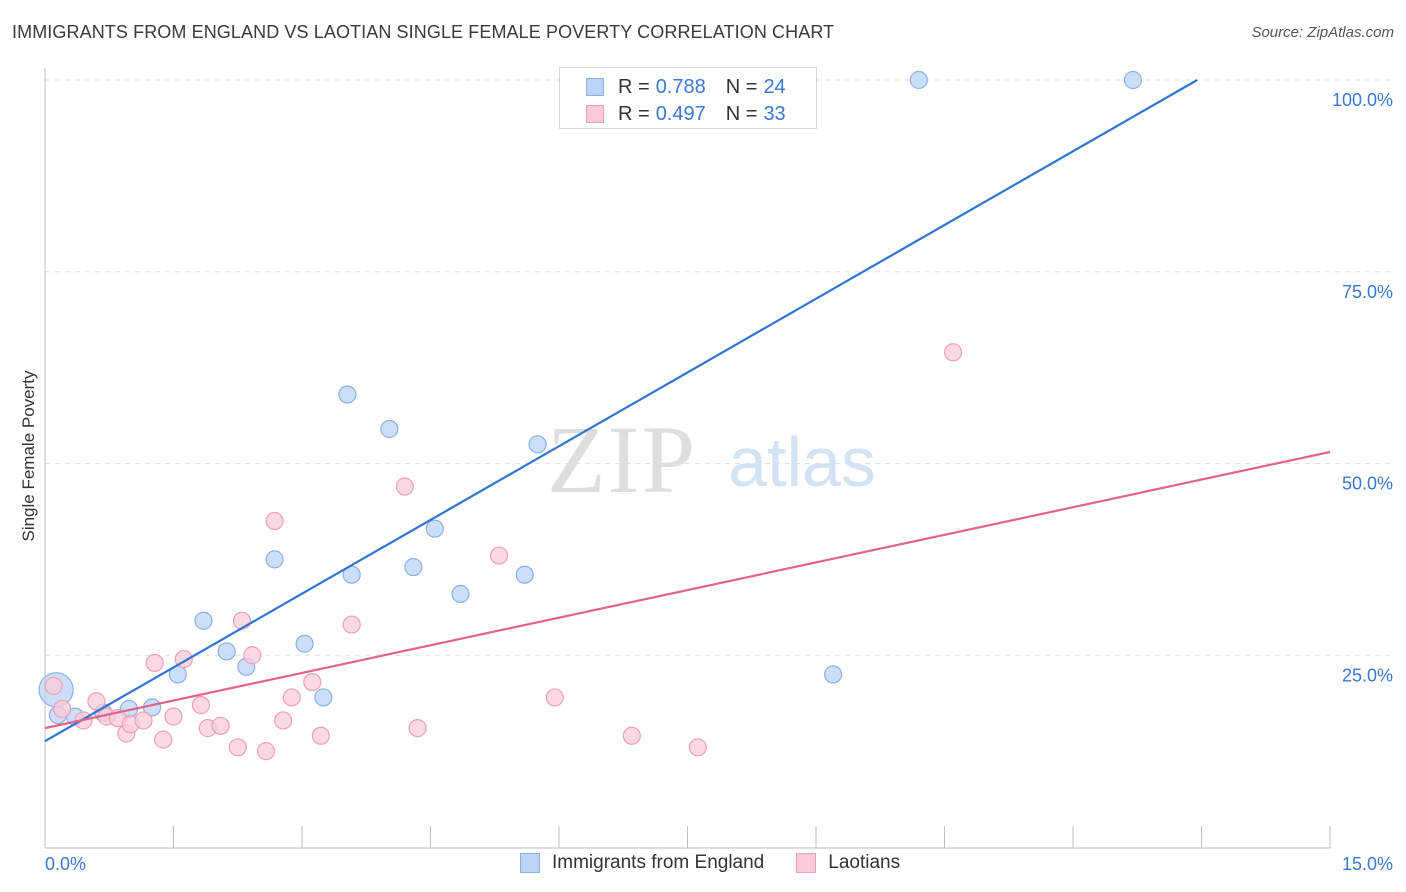  What do you see at coordinates (1367, 675) in the screenshot?
I see `y-tick-label: 25.0%` at bounding box center [1367, 675].